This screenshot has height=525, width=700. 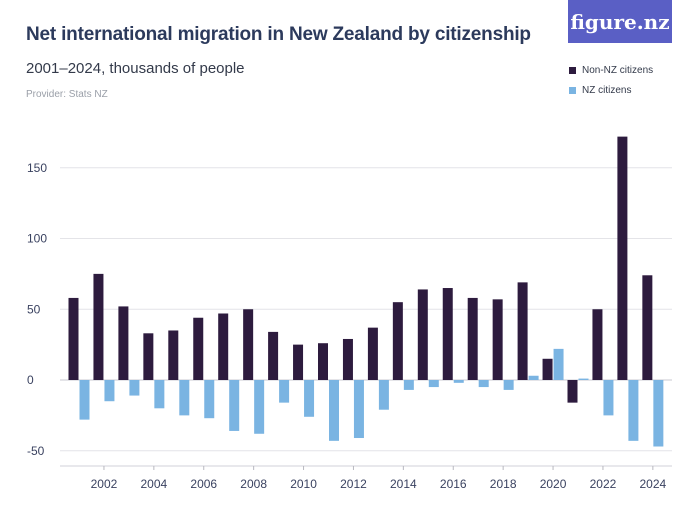 What do you see at coordinates (273, 355) in the screenshot?
I see `bar-non-nz-2009` at bounding box center [273, 355].